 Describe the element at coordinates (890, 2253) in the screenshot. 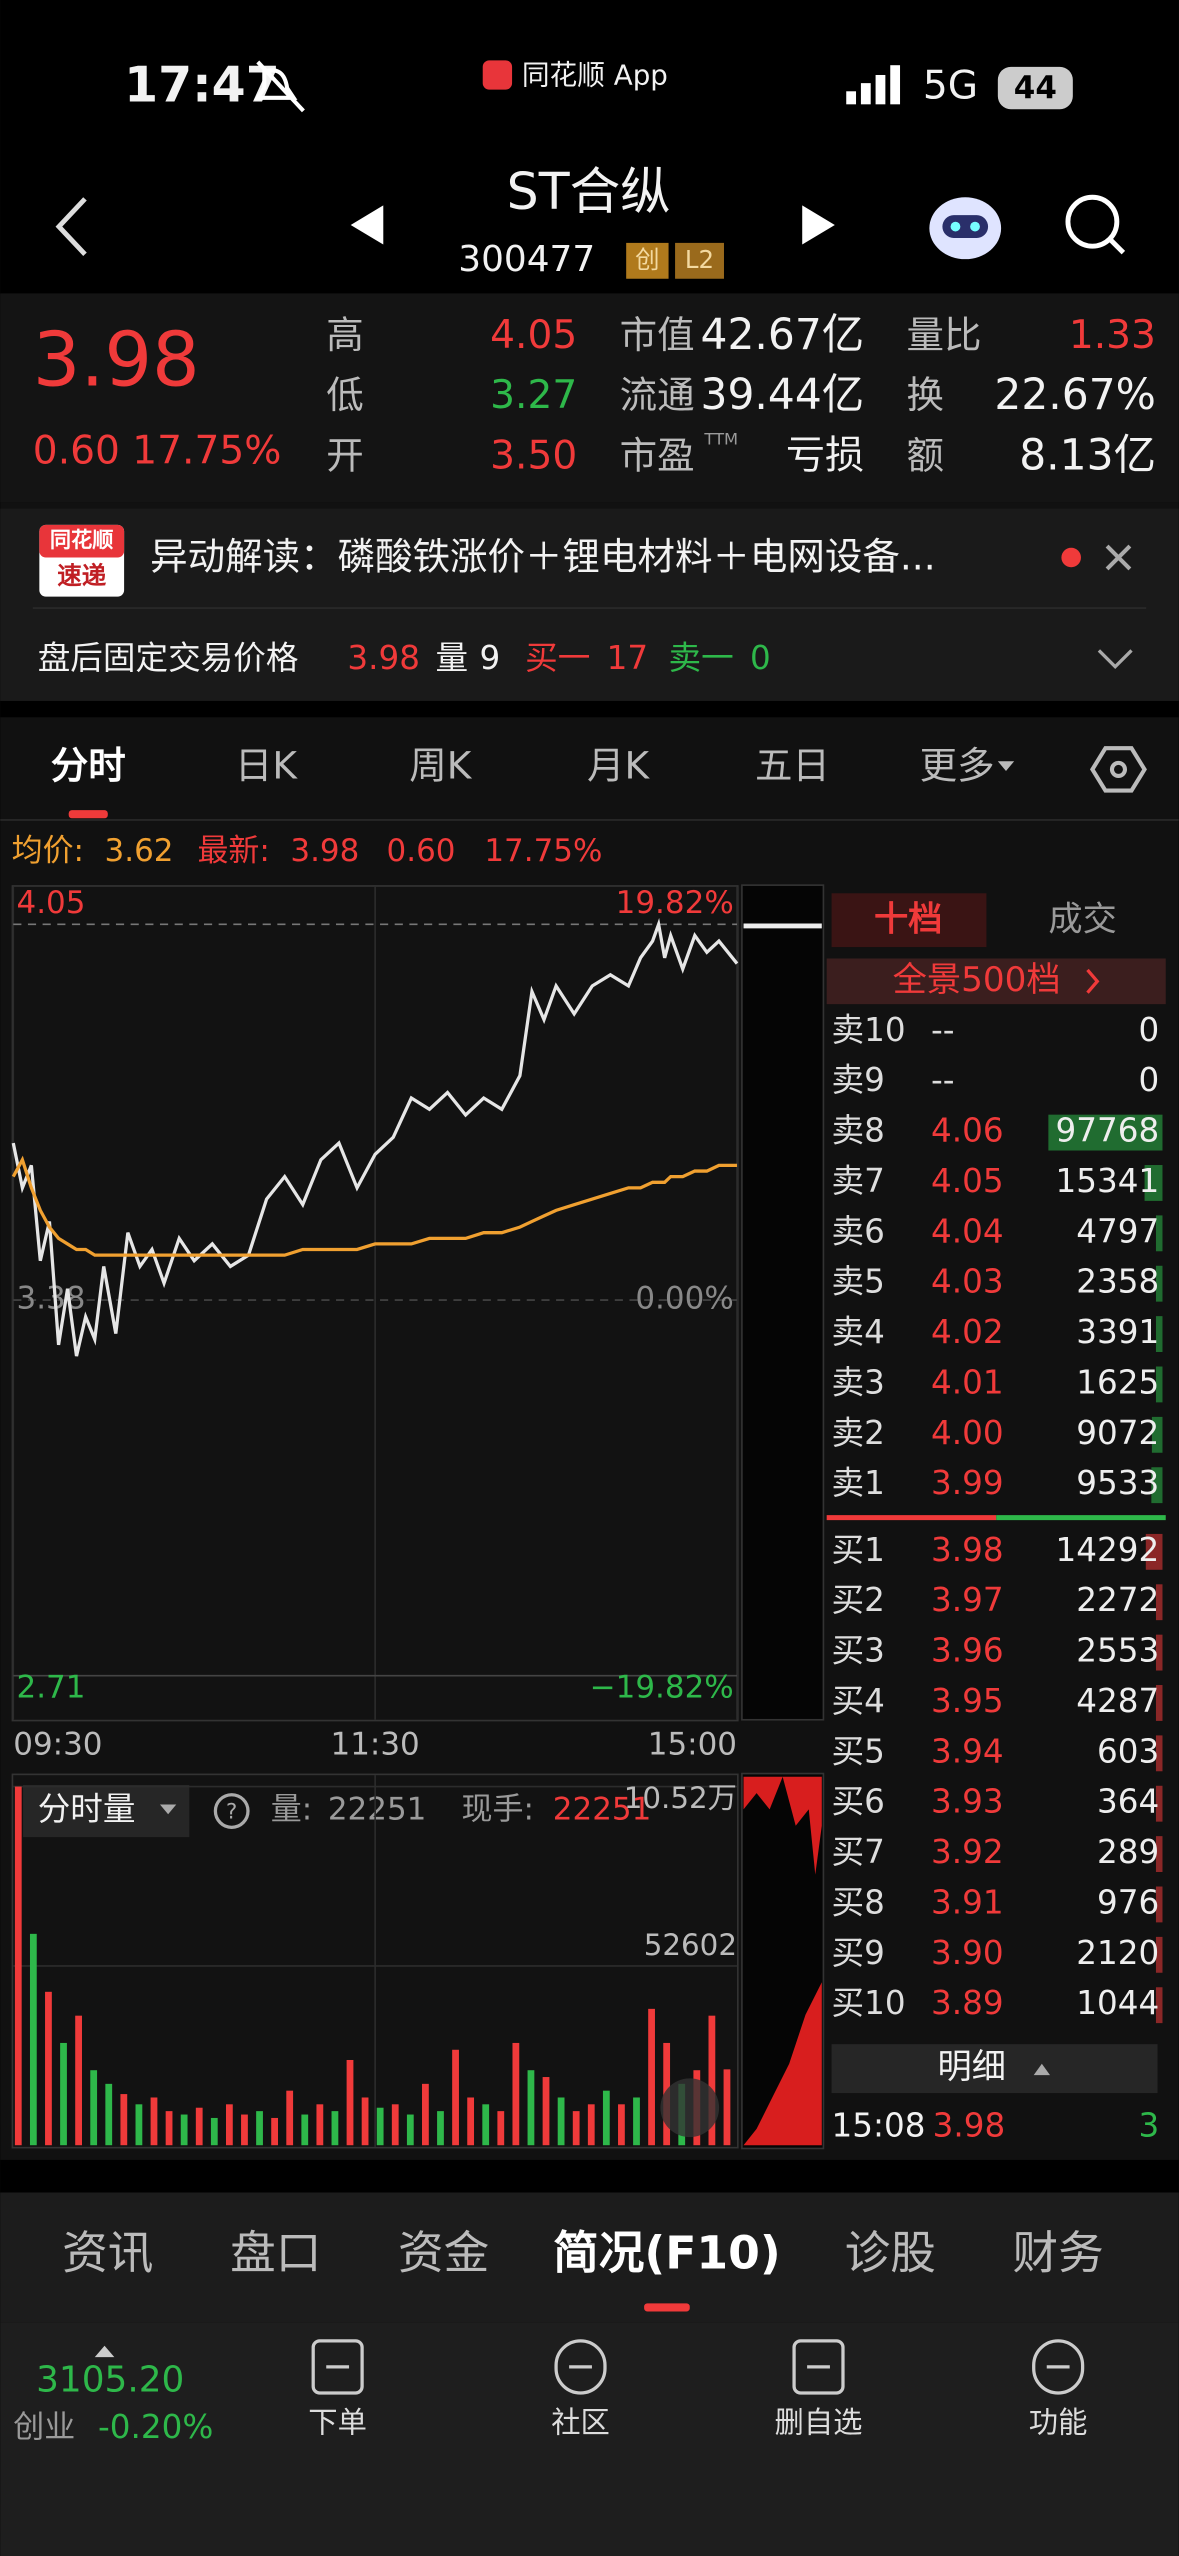

I see `bottom-tab: 诊股` at that location.